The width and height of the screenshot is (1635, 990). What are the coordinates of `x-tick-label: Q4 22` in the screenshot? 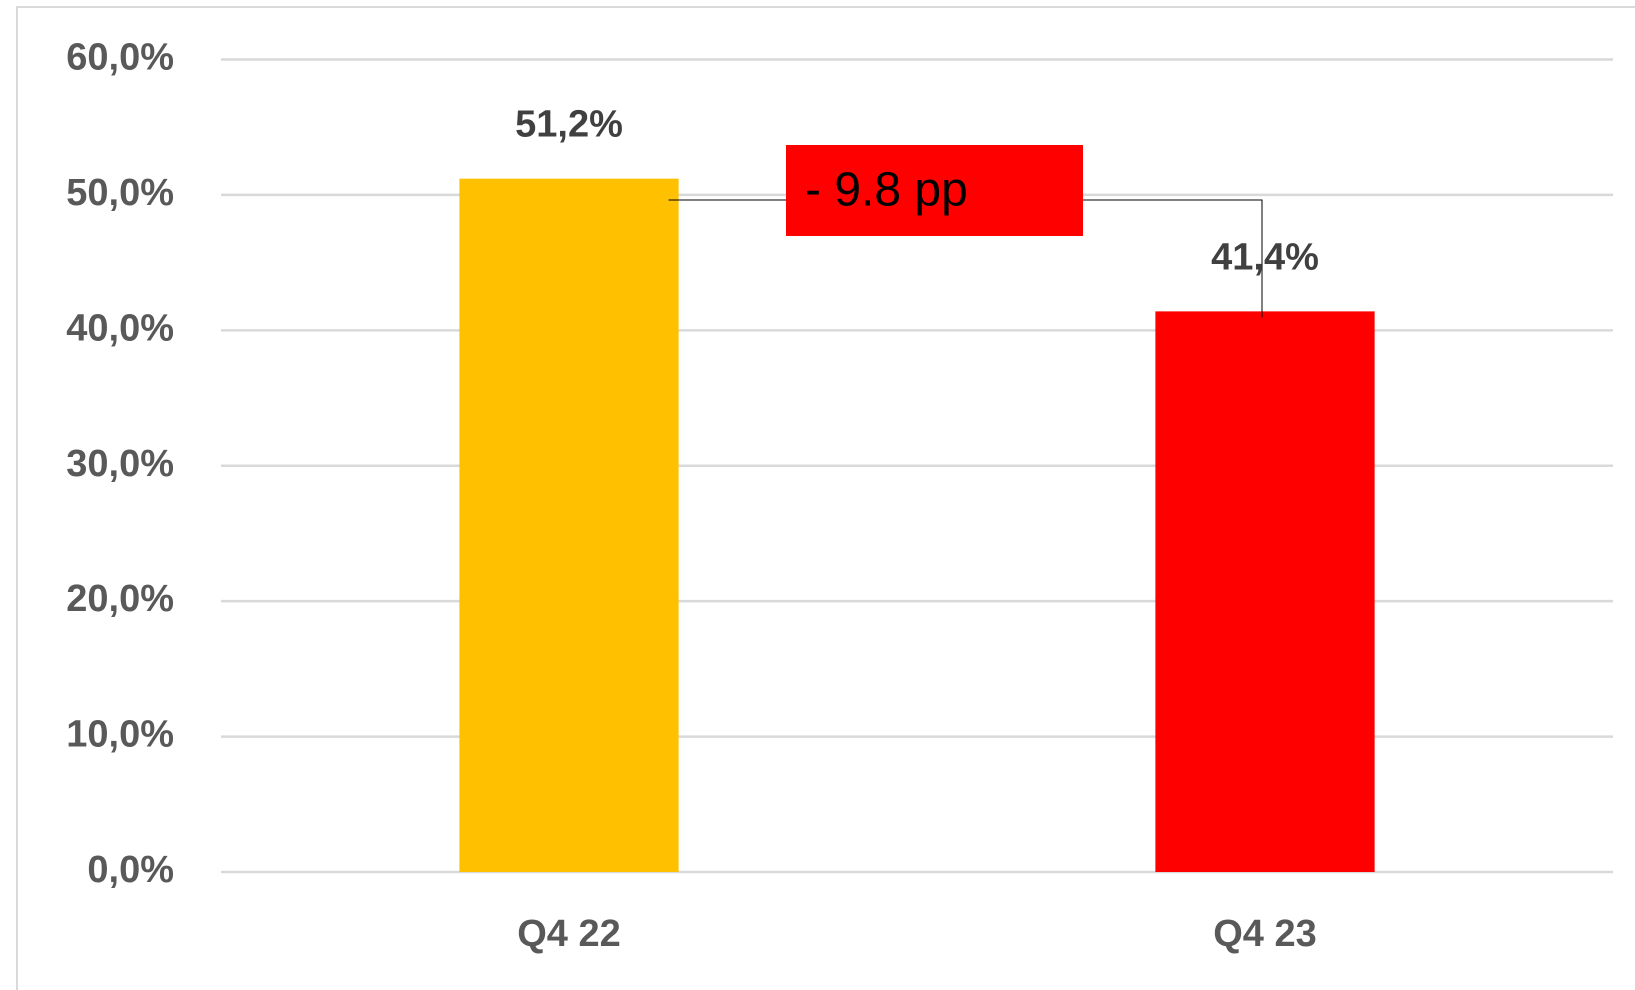 It's located at (569, 934).